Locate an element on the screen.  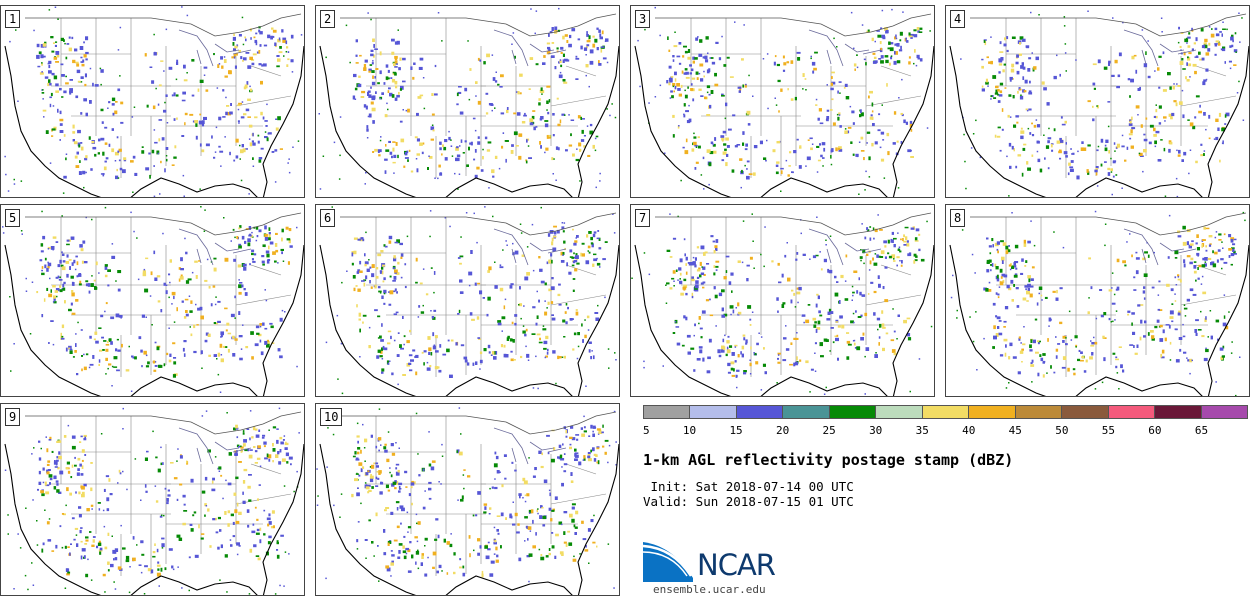
great-lakes is located at coordinates (215, 446).